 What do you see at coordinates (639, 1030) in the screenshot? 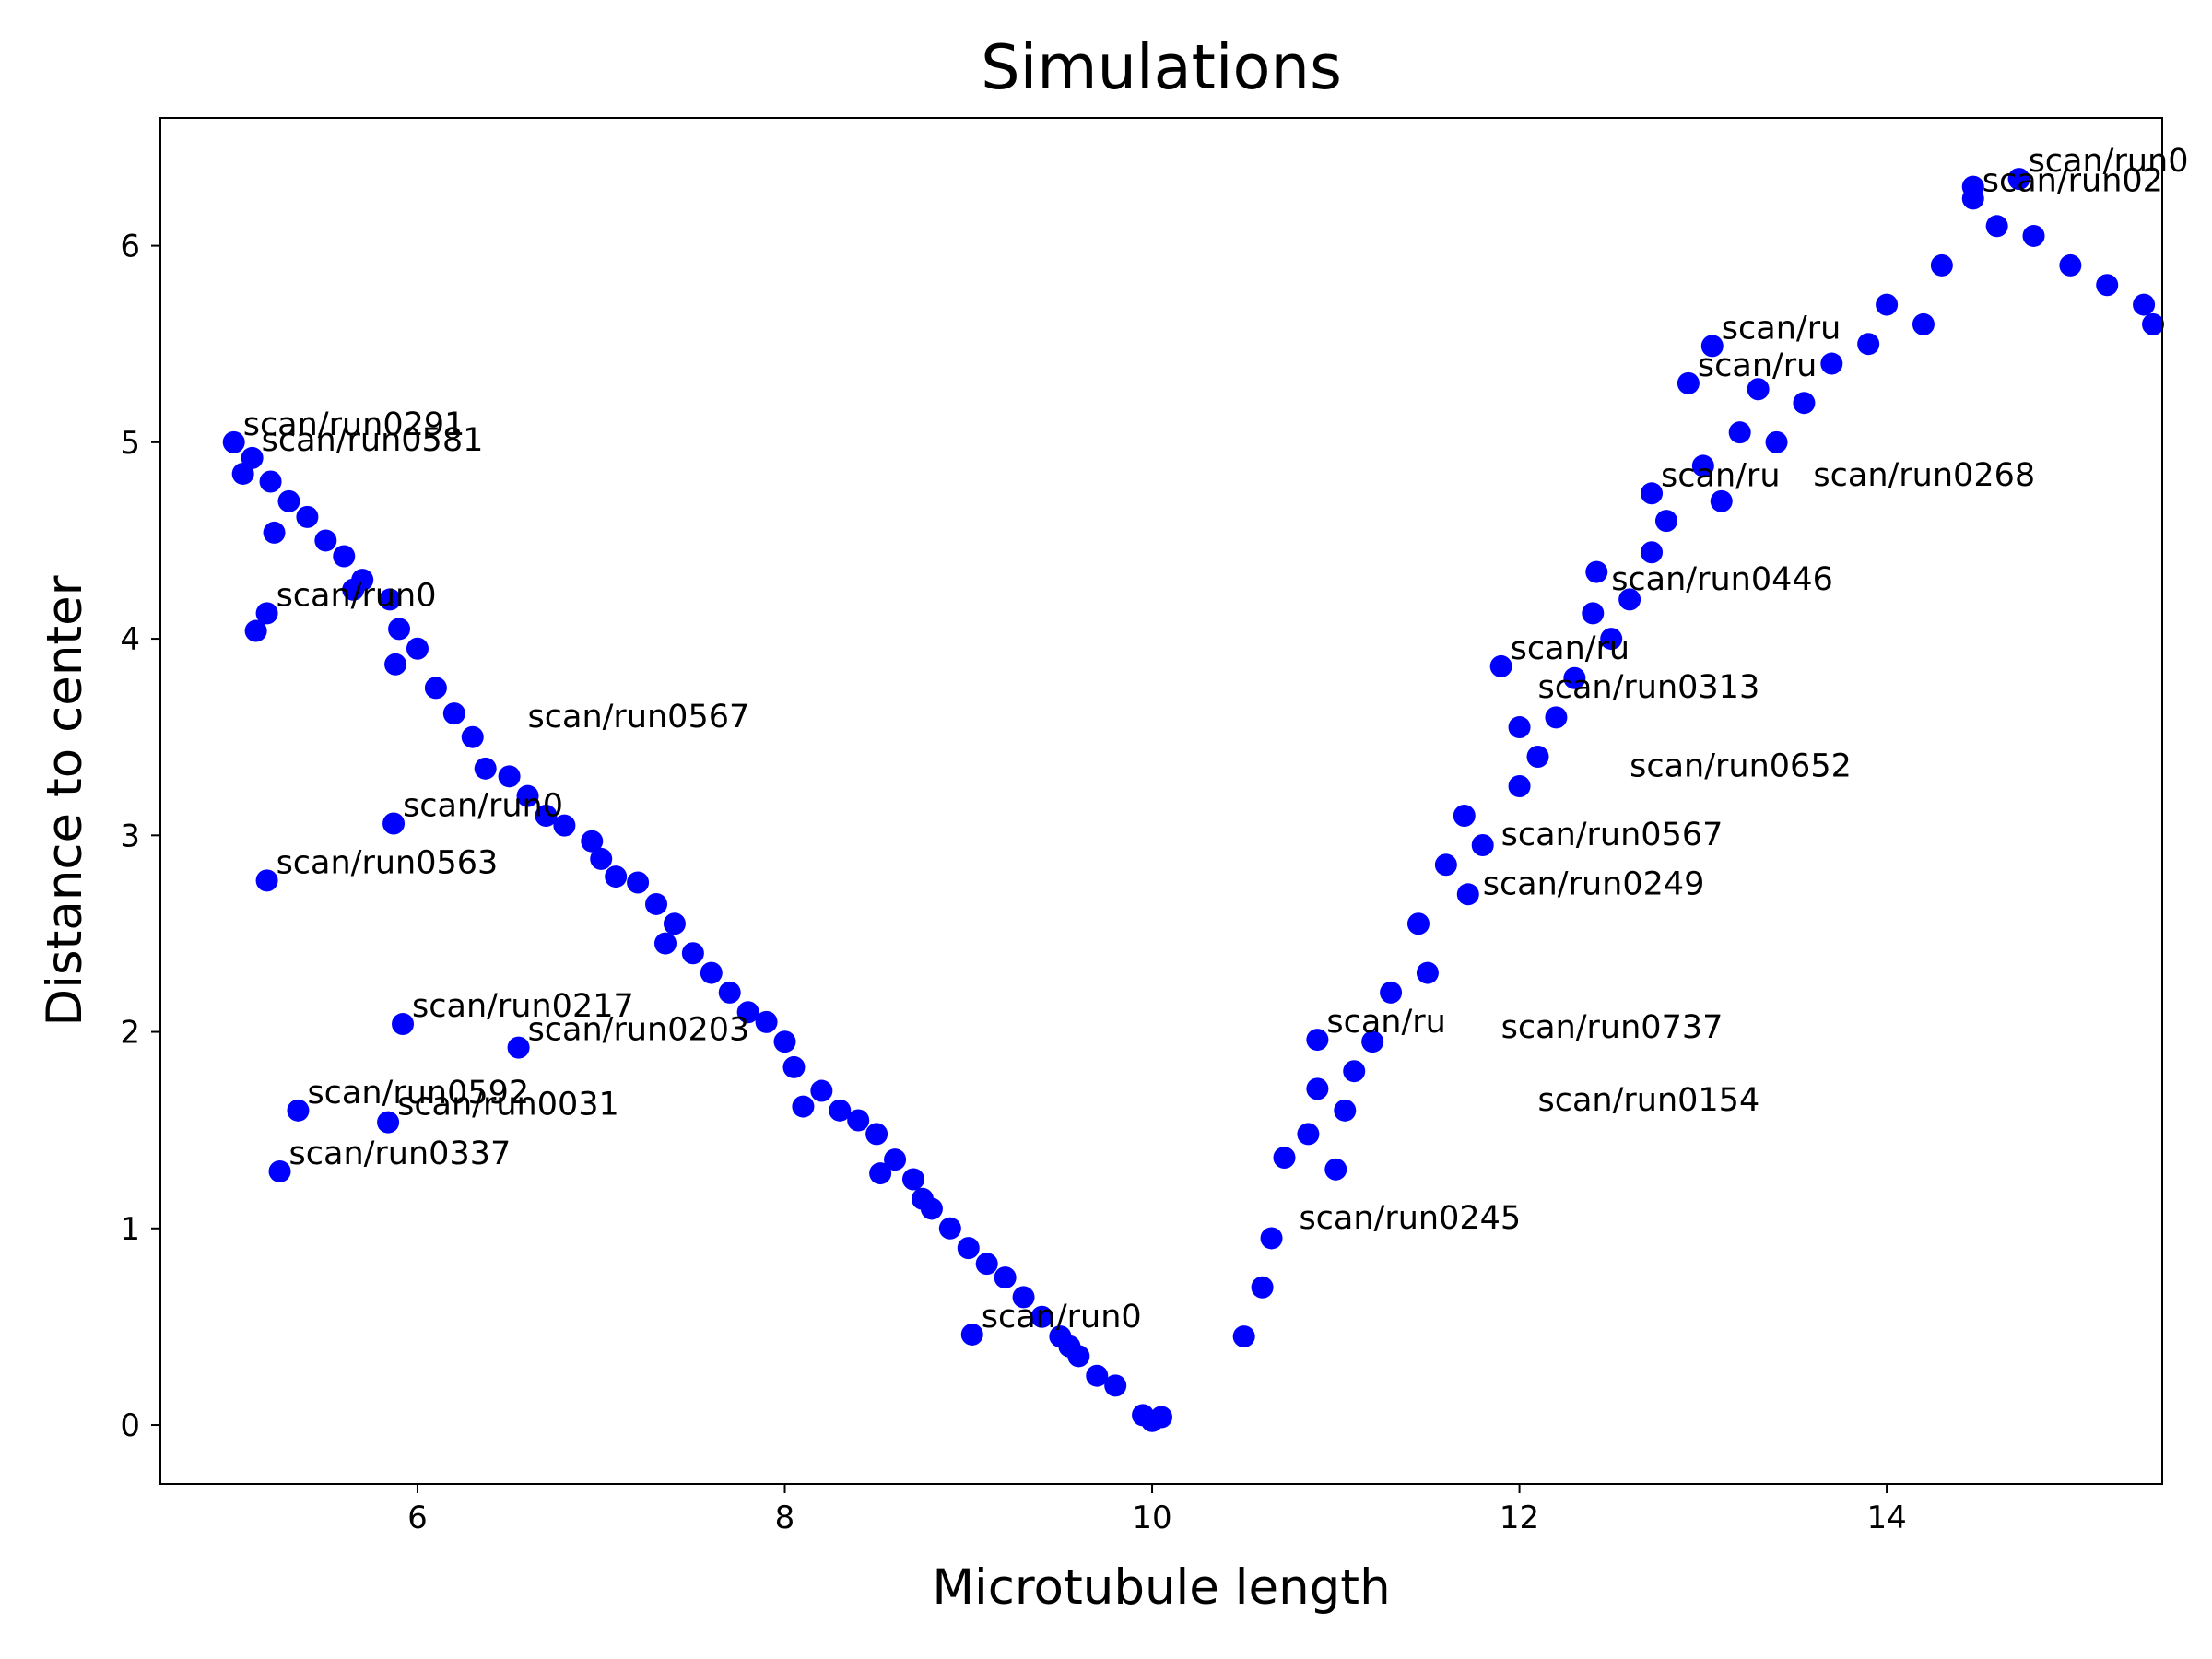
I see `point-label: scan/run0203` at bounding box center [639, 1030].